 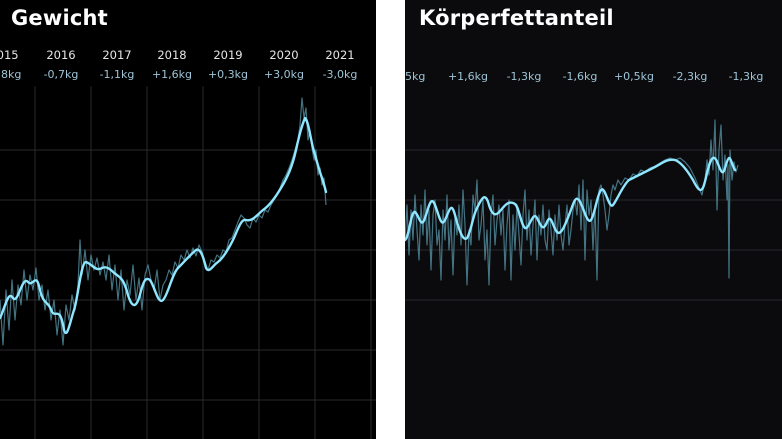 What do you see at coordinates (340, 55) in the screenshot?
I see `year-label: 2021` at bounding box center [340, 55].